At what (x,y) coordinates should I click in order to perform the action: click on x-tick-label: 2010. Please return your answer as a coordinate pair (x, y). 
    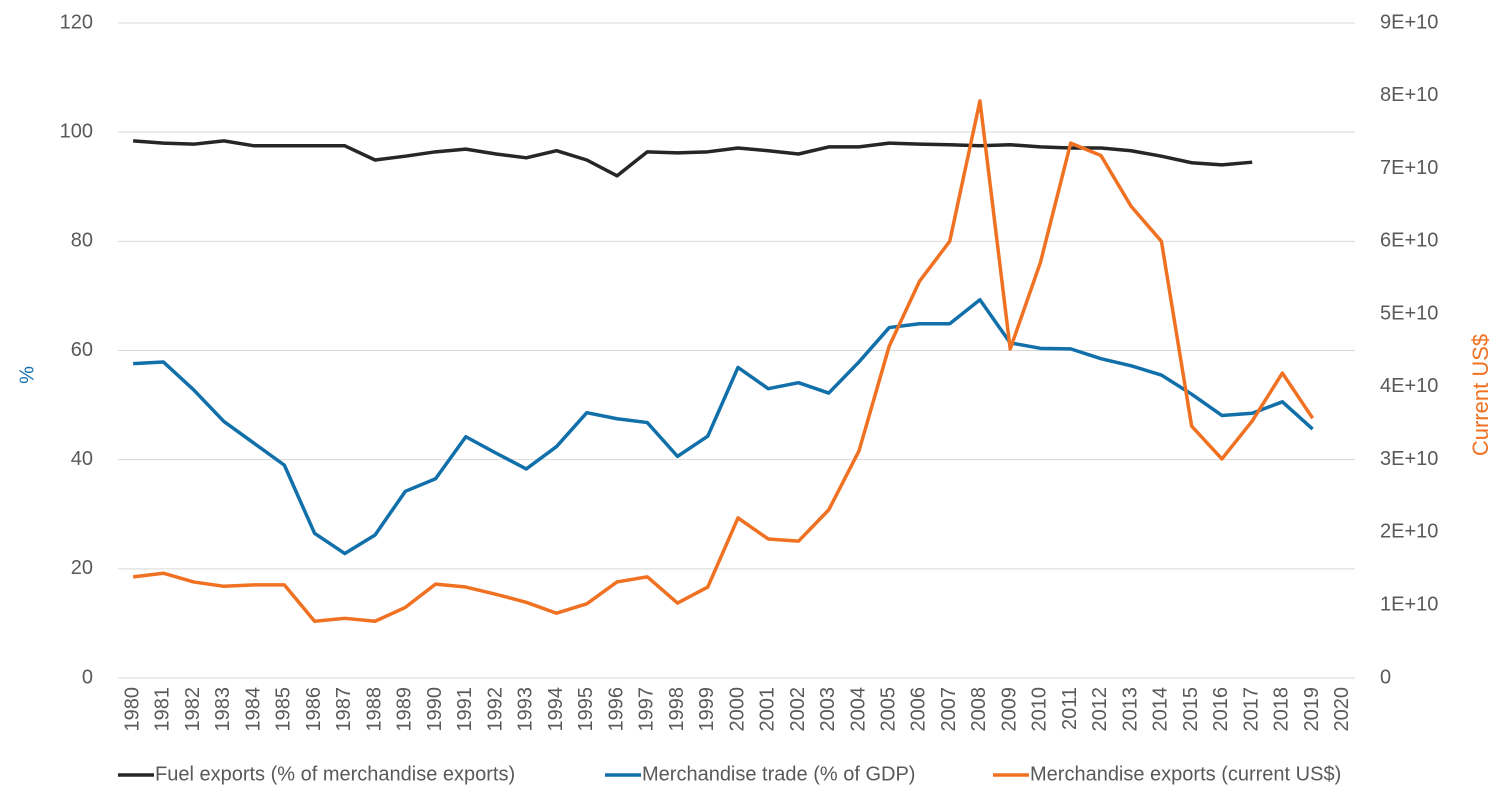
    Looking at the image, I should click on (1040, 709).